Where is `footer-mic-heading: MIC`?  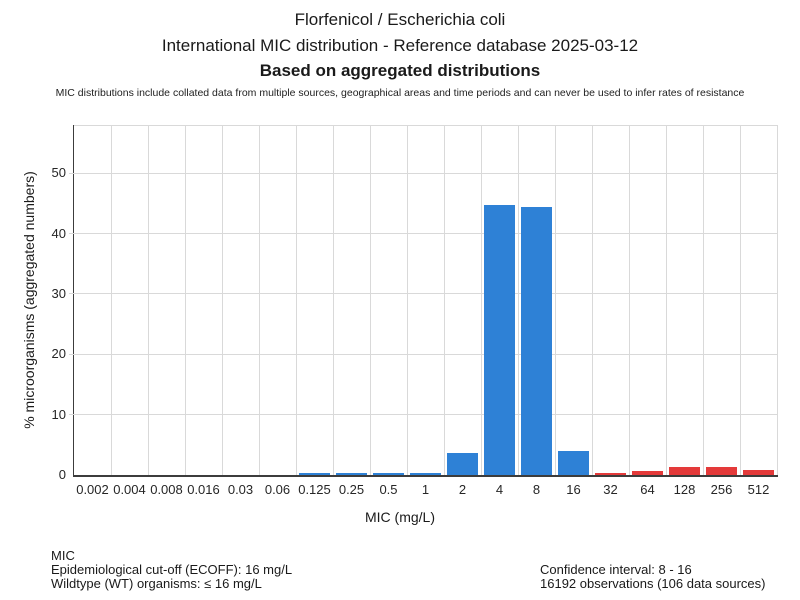
footer-mic-heading: MIC is located at coordinates (63, 555).